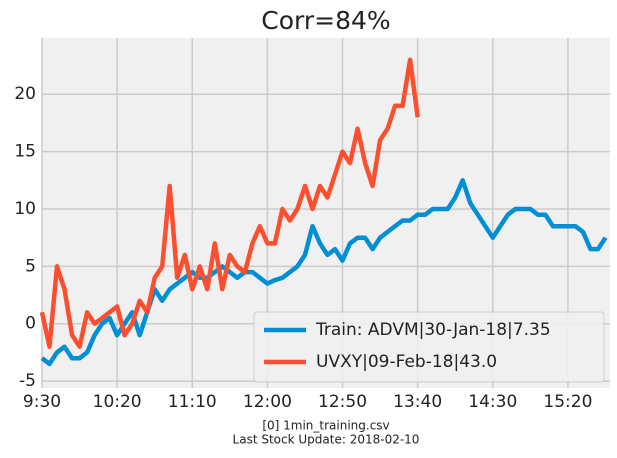  I want to click on x-label: Last Stock Update: 2018-02-10, so click(326, 440).